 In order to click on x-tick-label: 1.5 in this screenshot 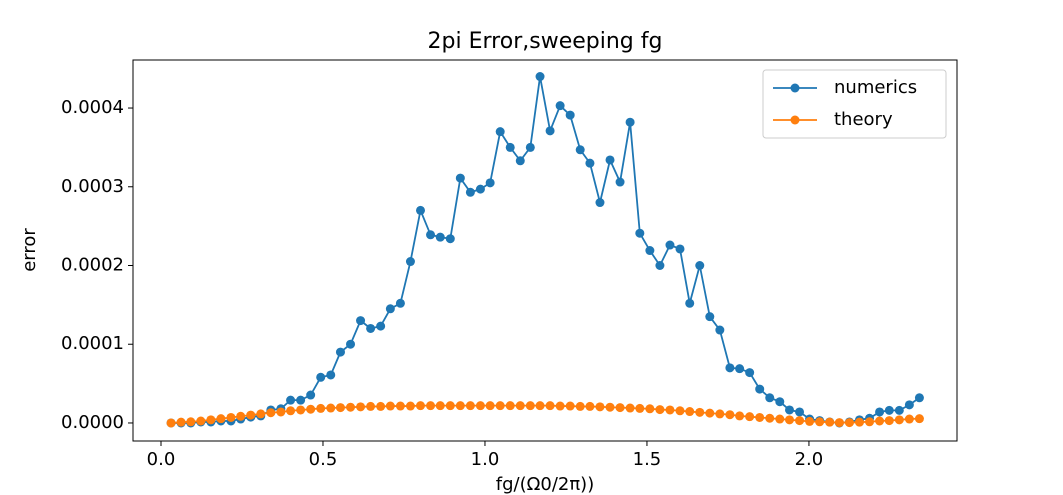, I will do `click(647, 459)`.